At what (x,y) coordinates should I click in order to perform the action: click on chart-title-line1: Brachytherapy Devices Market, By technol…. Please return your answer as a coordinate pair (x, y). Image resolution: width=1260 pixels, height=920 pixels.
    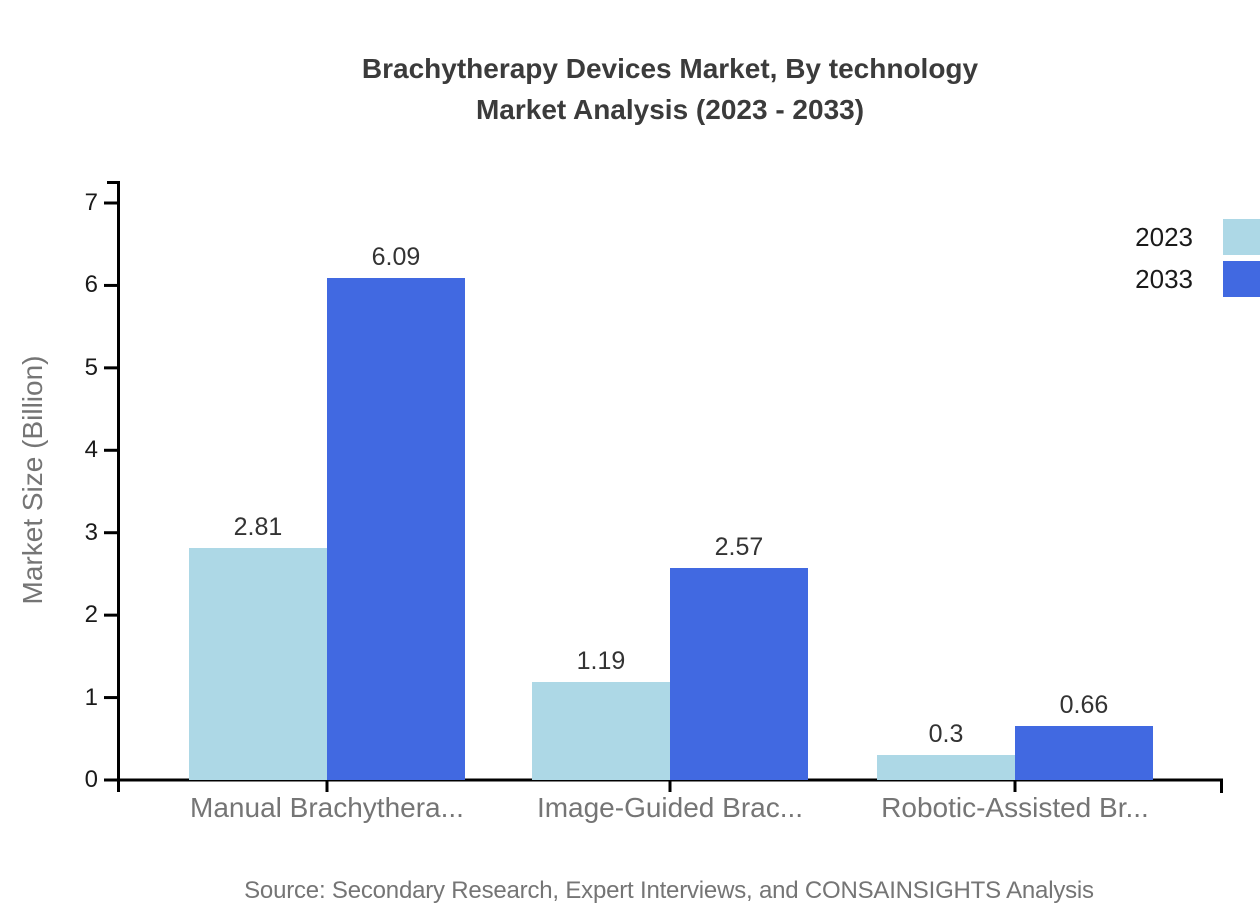
    Looking at the image, I should click on (670, 68).